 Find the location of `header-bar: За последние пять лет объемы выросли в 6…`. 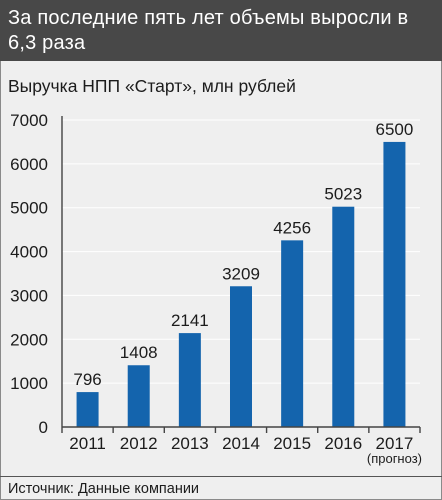

header-bar: За последние пять лет объемы выросли в 6… is located at coordinates (221, 30).